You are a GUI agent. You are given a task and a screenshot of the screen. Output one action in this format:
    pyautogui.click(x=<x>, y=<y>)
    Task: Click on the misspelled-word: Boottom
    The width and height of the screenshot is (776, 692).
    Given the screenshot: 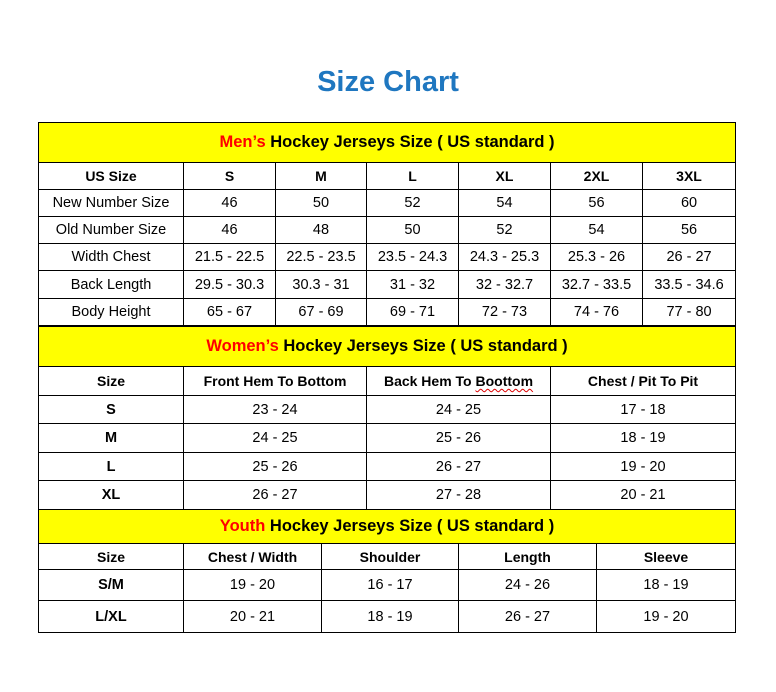 What is the action you would take?
    pyautogui.click(x=504, y=381)
    